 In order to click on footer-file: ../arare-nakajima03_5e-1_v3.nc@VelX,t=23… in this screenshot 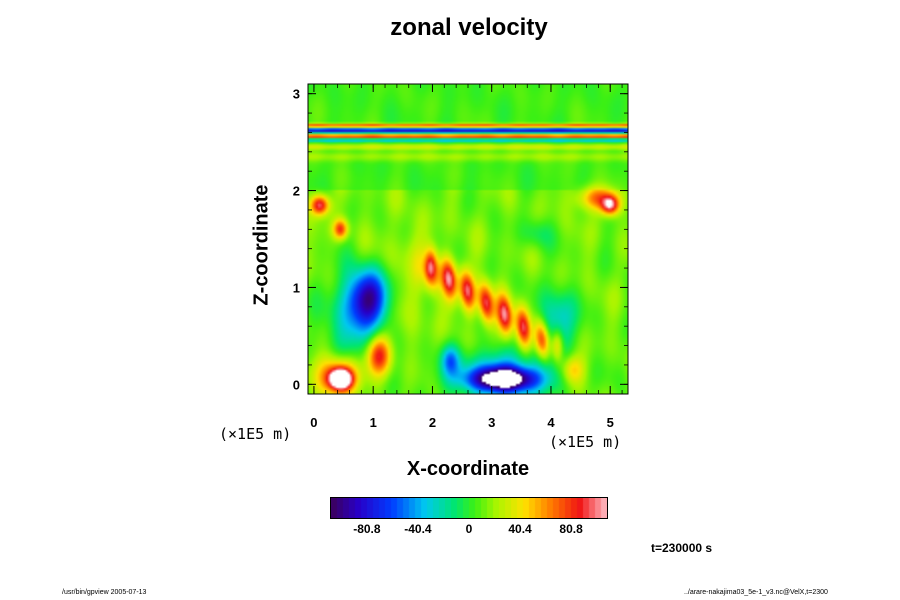, I will do `click(756, 592)`.